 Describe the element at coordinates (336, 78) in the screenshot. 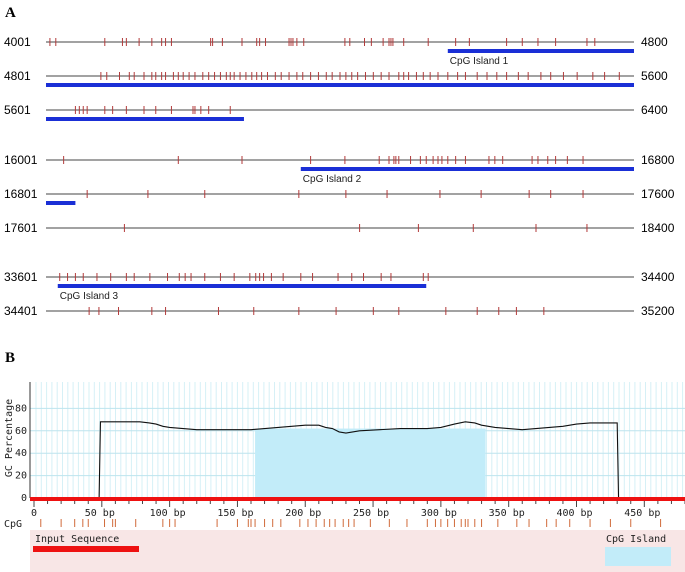

I see `sequence-row: 4801 5600` at that location.